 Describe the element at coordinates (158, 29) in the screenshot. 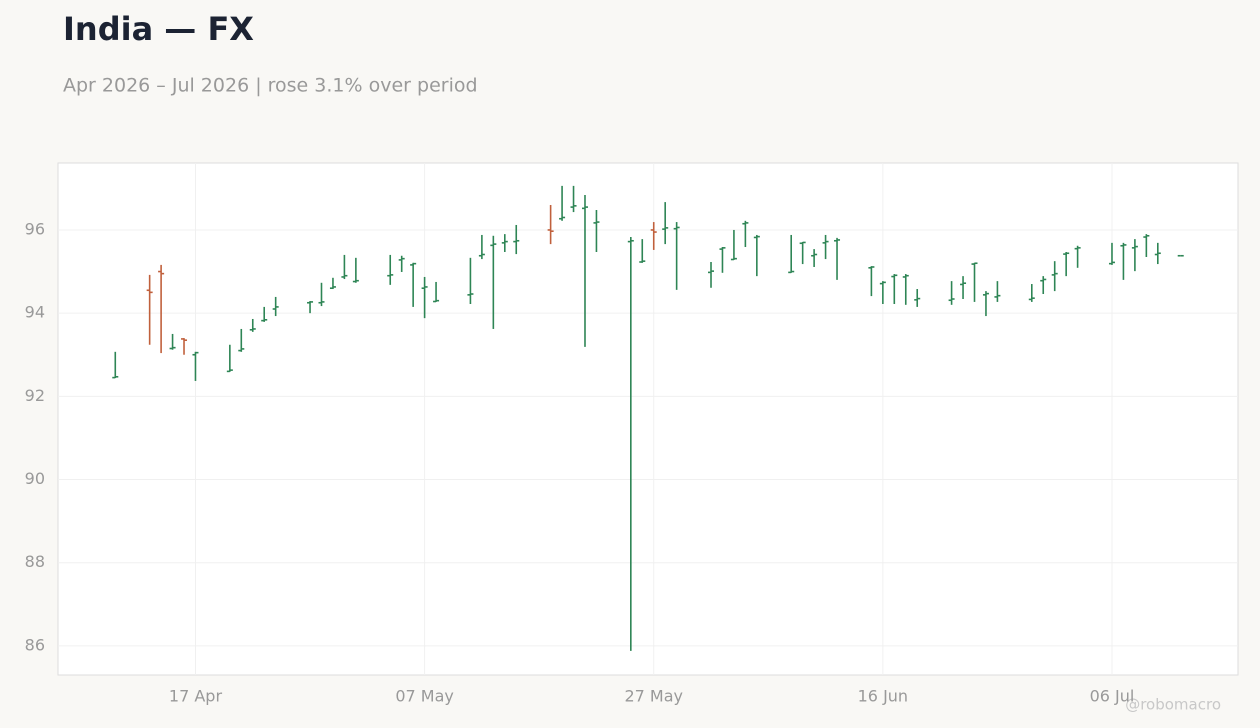

I see `chart-title: India — FX` at that location.